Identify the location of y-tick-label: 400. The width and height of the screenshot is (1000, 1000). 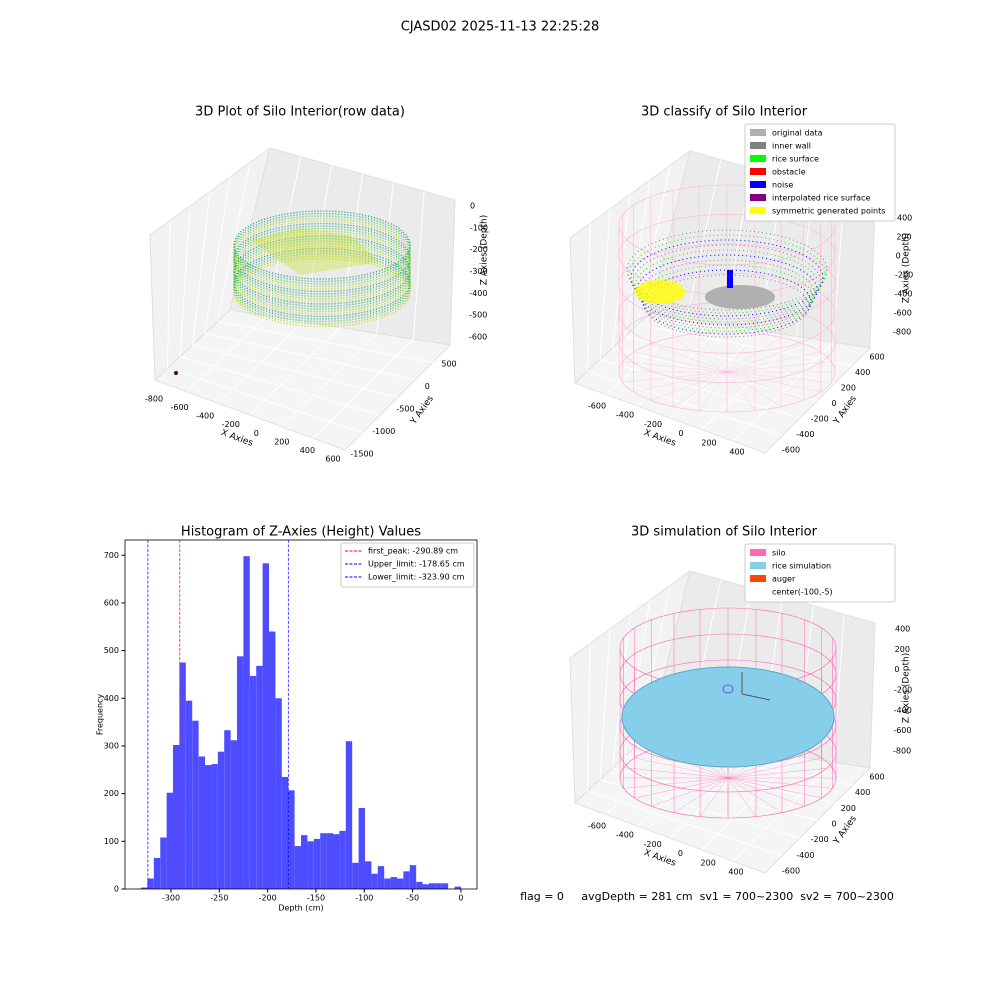
(862, 372).